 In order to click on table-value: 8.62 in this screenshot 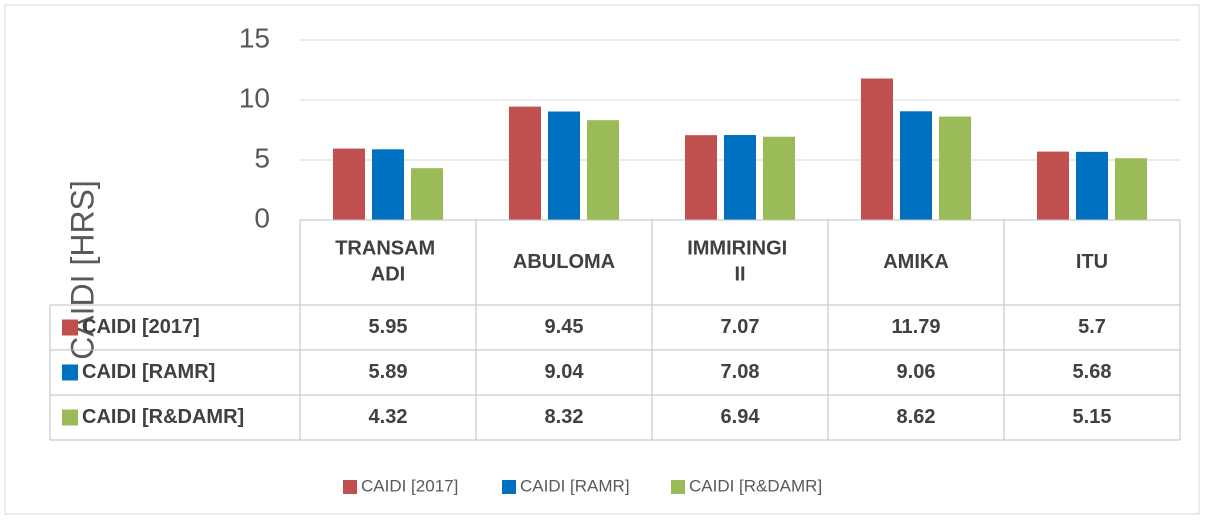, I will do `click(916, 417)`.